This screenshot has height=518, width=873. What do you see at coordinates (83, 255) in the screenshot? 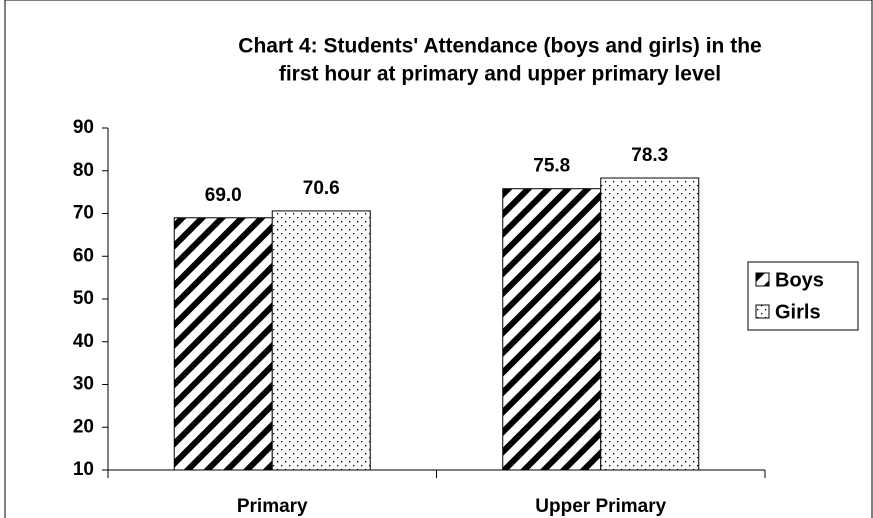
I see `y-tick-label: 60` at bounding box center [83, 255].